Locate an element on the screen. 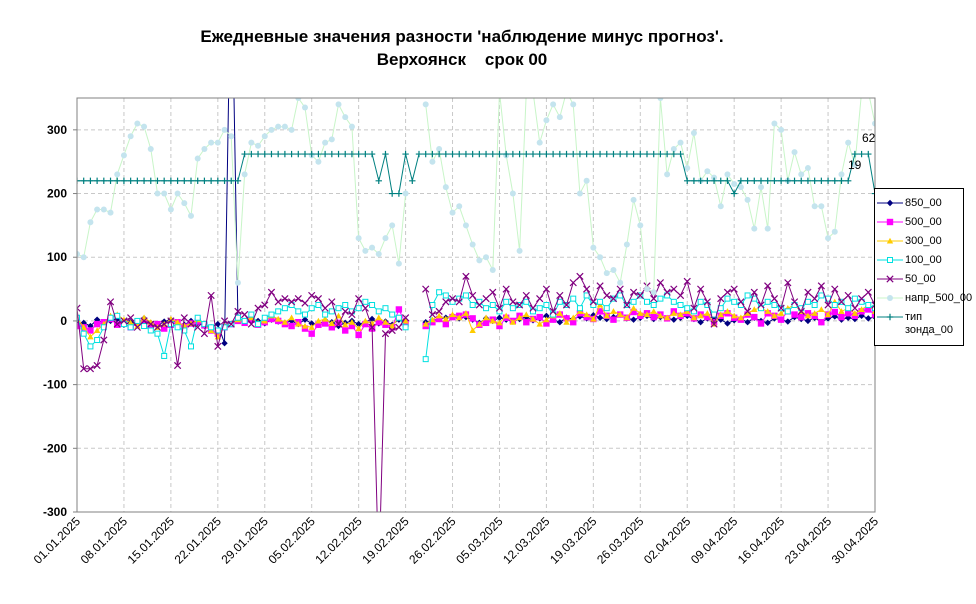  x-tick-label: 12.02.2025 is located at coordinates (338, 540).